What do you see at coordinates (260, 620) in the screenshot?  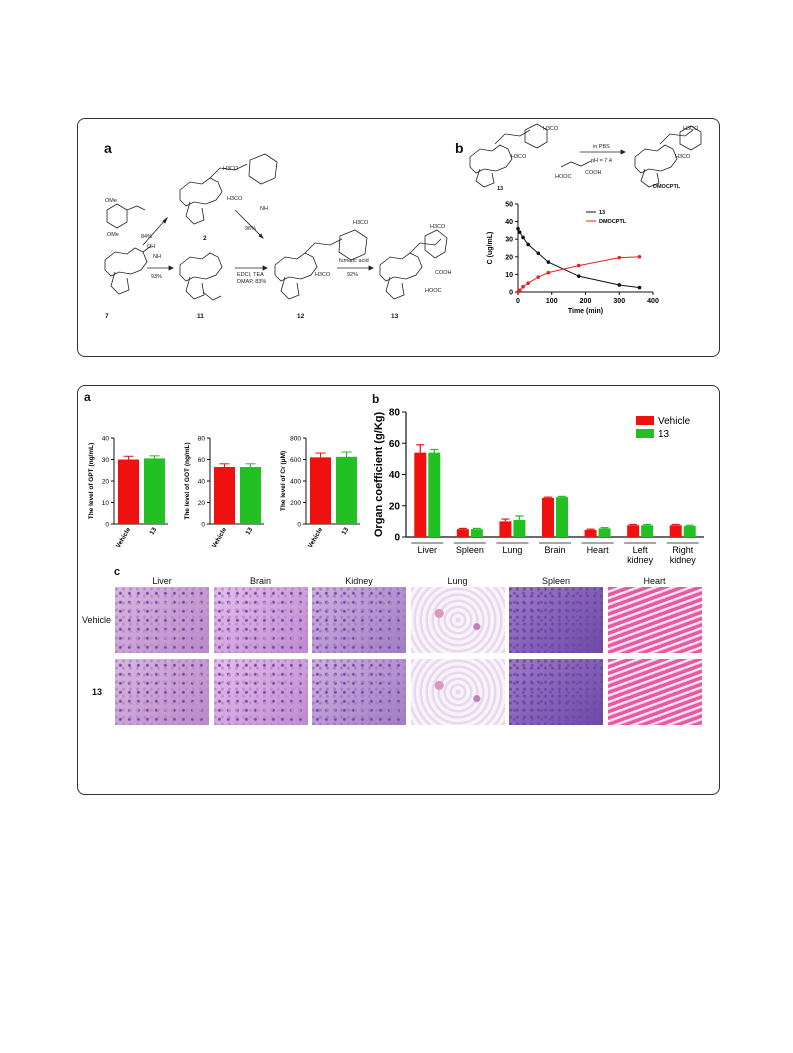 I see `histology-image-brain` at bounding box center [260, 620].